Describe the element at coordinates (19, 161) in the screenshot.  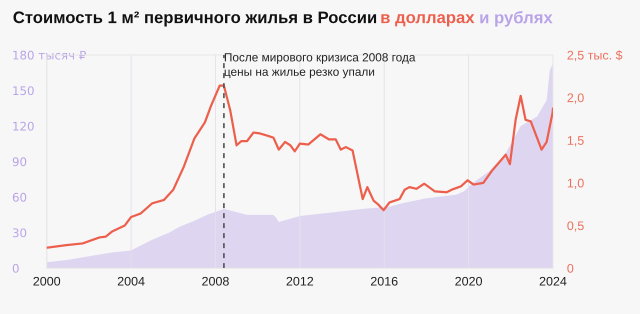
I see `y-tick-label: 90` at that location.